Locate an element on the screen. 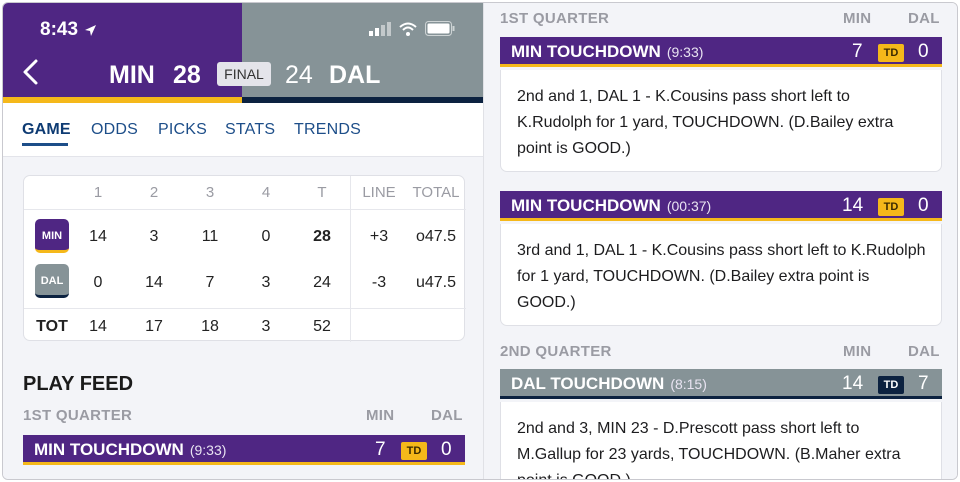 The image size is (960, 482). col-header: 1 is located at coordinates (98, 192).